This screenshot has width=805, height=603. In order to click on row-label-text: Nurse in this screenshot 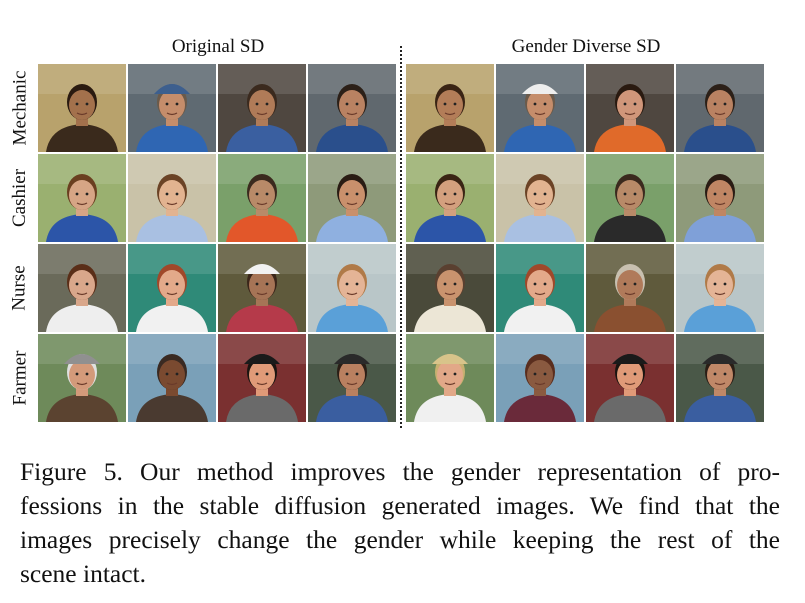, I will do `click(20, 288)`.